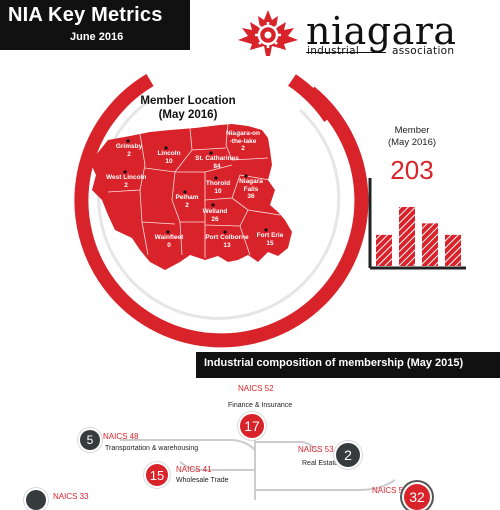 The height and width of the screenshot is (510, 500). What do you see at coordinates (256, 388) in the screenshot?
I see `naics-52-code: NAICS 52` at bounding box center [256, 388].